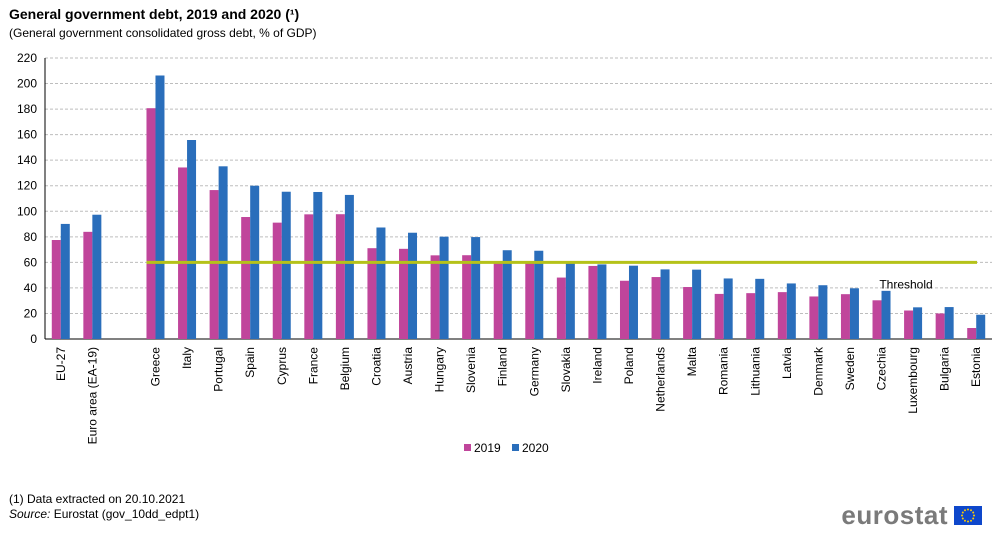 The width and height of the screenshot is (1000, 538). I want to click on bar-2019-latvia, so click(782, 315).